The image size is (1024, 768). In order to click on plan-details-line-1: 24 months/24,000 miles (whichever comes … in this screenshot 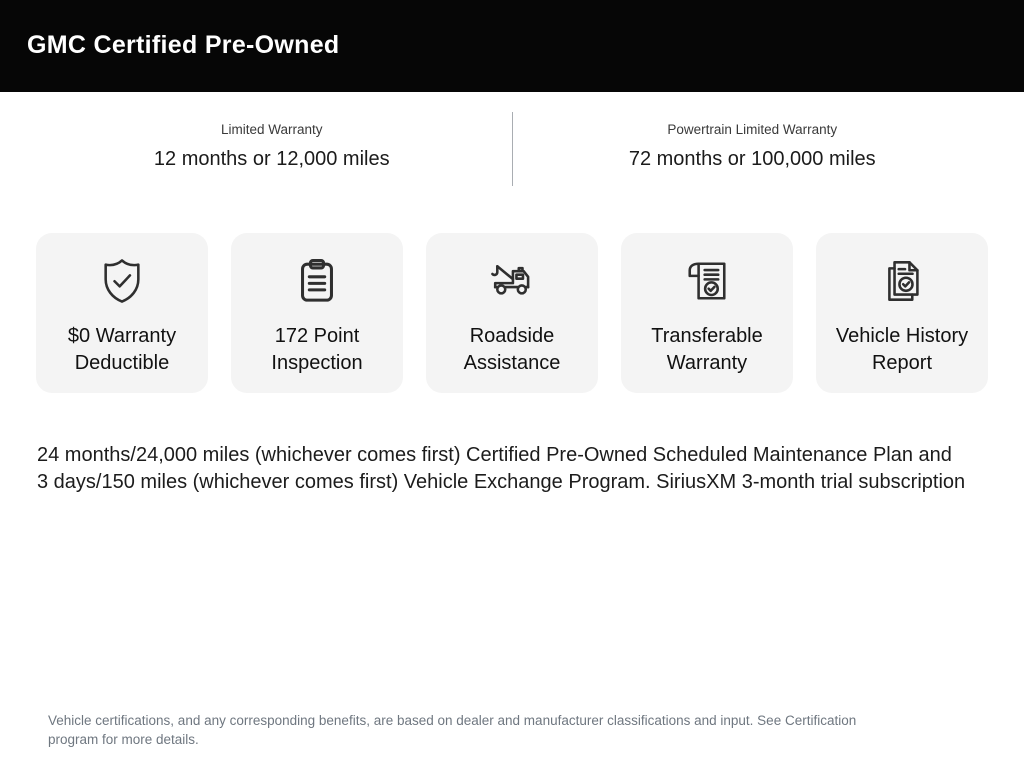, I will do `click(494, 455)`.